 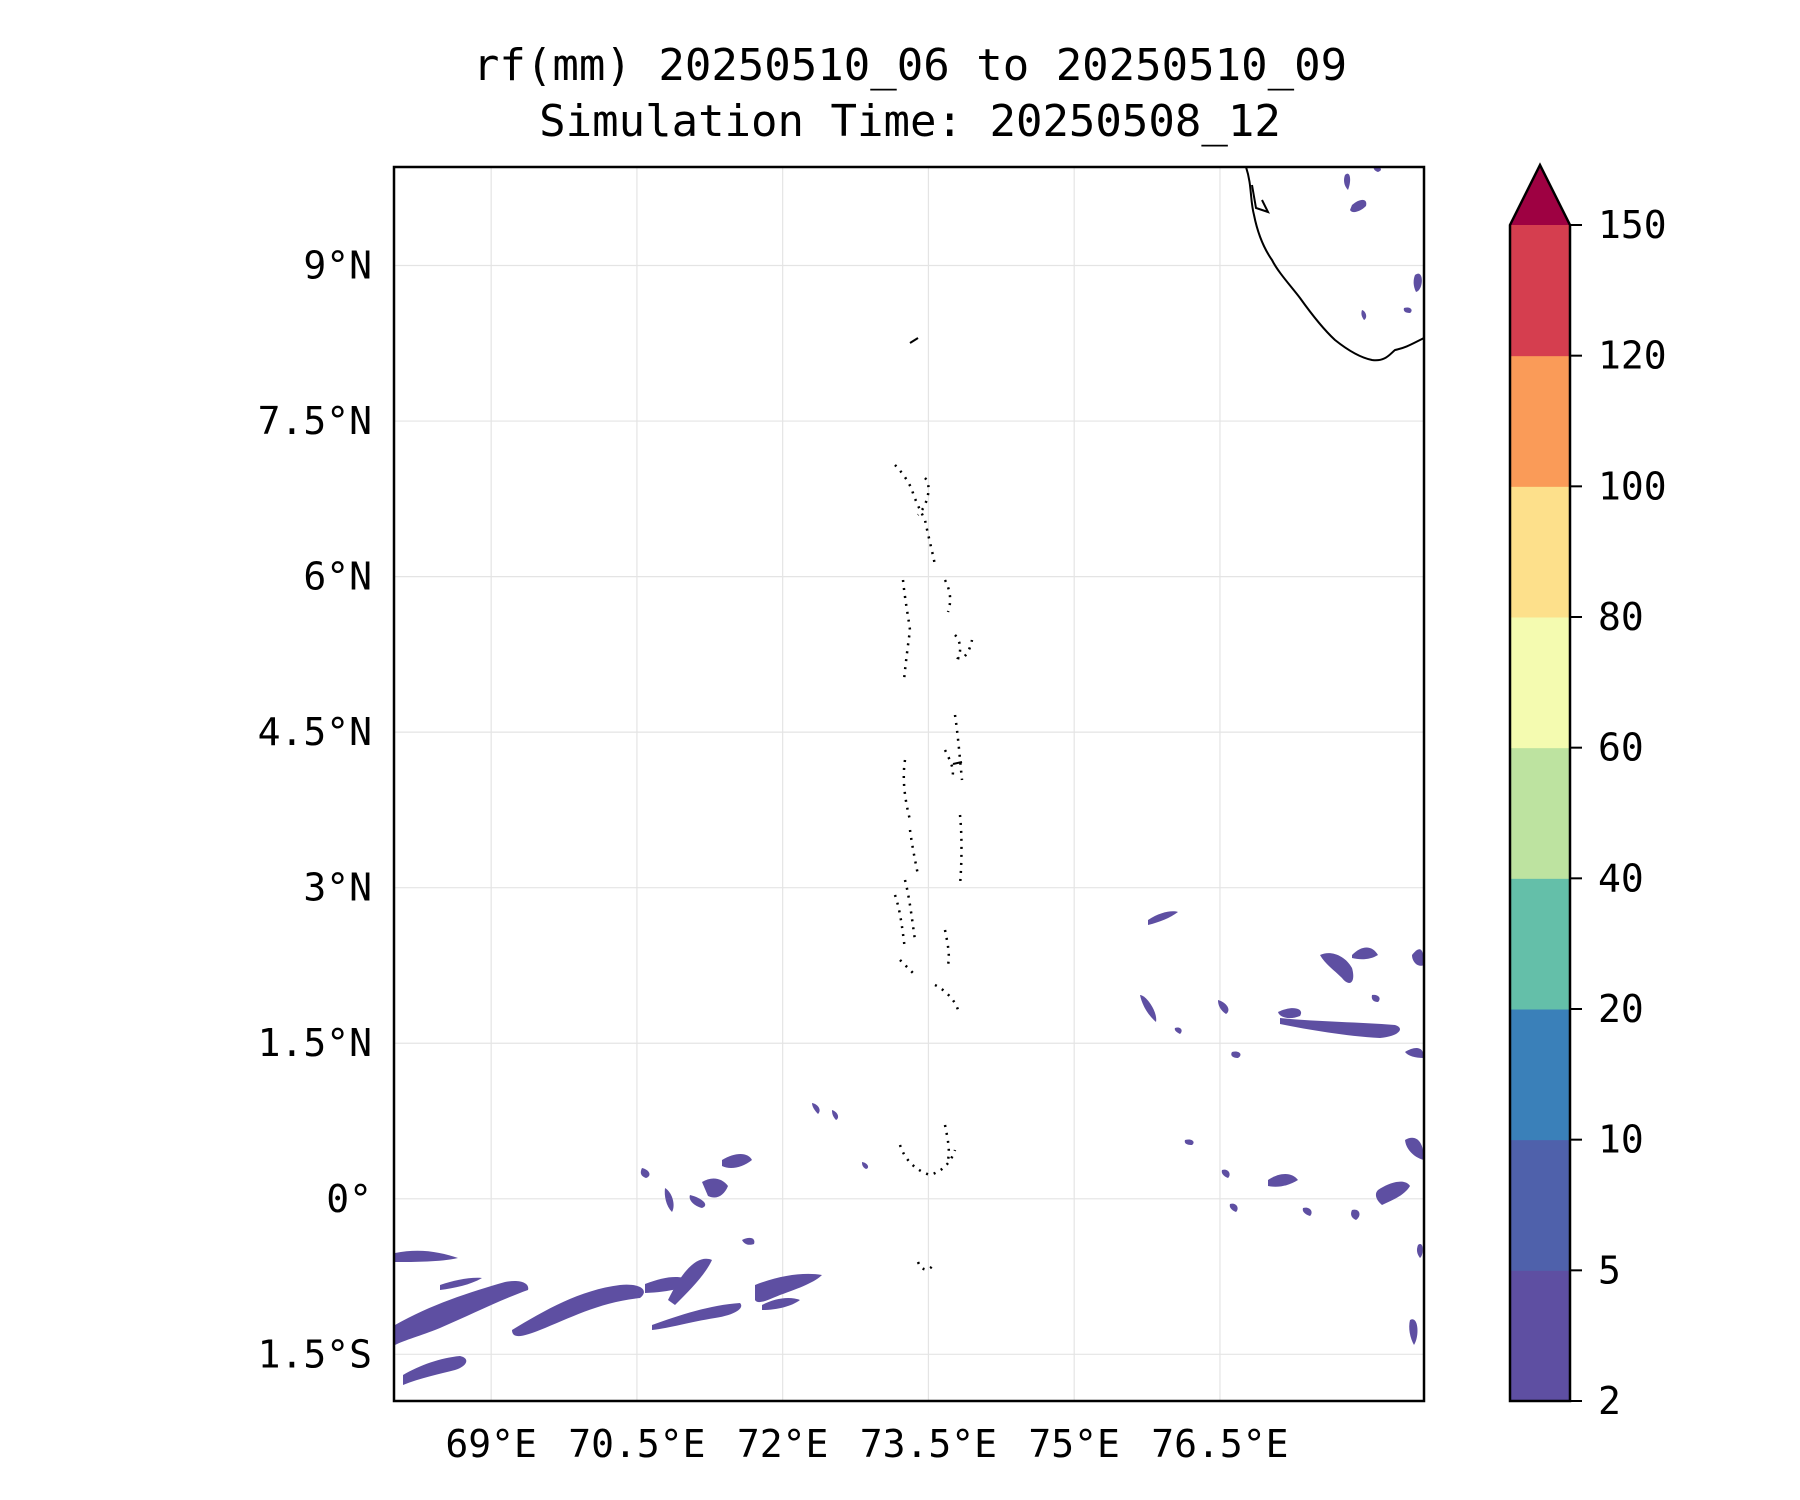 I want to click on title-line-1: rf(mm) 20250510_06 to 20250510_09, so click(x=910, y=65).